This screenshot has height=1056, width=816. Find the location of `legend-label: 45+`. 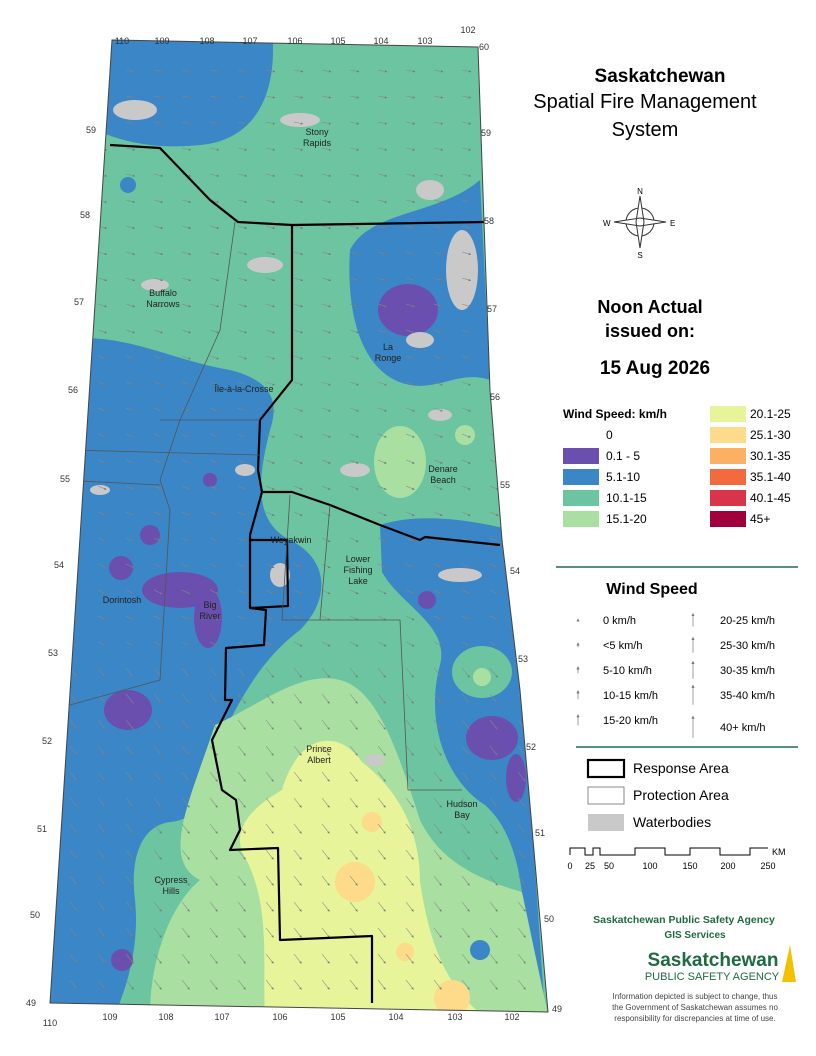

legend-label: 45+ is located at coordinates (760, 519).